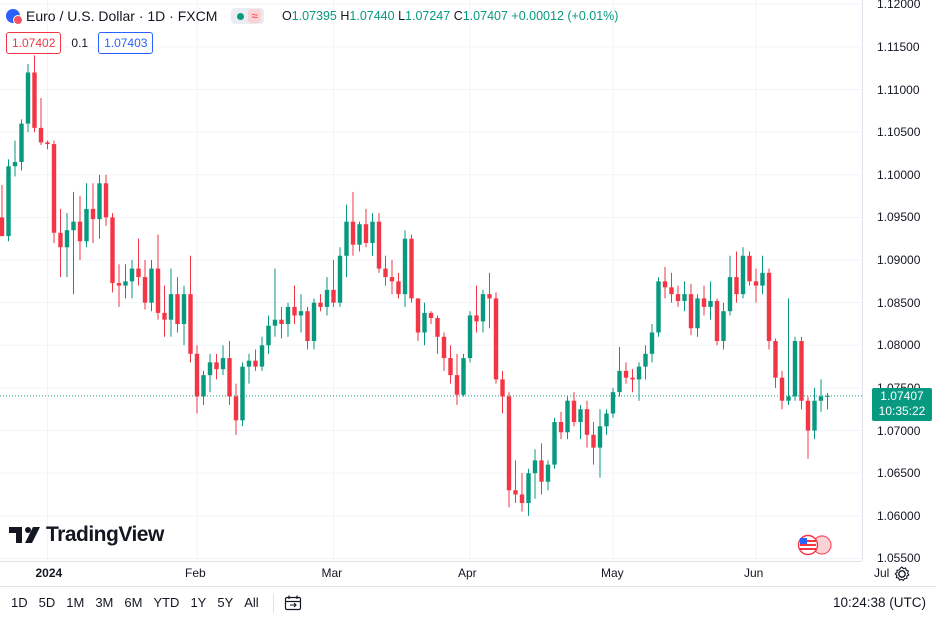 The width and height of the screenshot is (936, 618). What do you see at coordinates (444, 573) in the screenshot?
I see `time-axis: 2024 Feb Mar Apr May Jun Jul` at bounding box center [444, 573].